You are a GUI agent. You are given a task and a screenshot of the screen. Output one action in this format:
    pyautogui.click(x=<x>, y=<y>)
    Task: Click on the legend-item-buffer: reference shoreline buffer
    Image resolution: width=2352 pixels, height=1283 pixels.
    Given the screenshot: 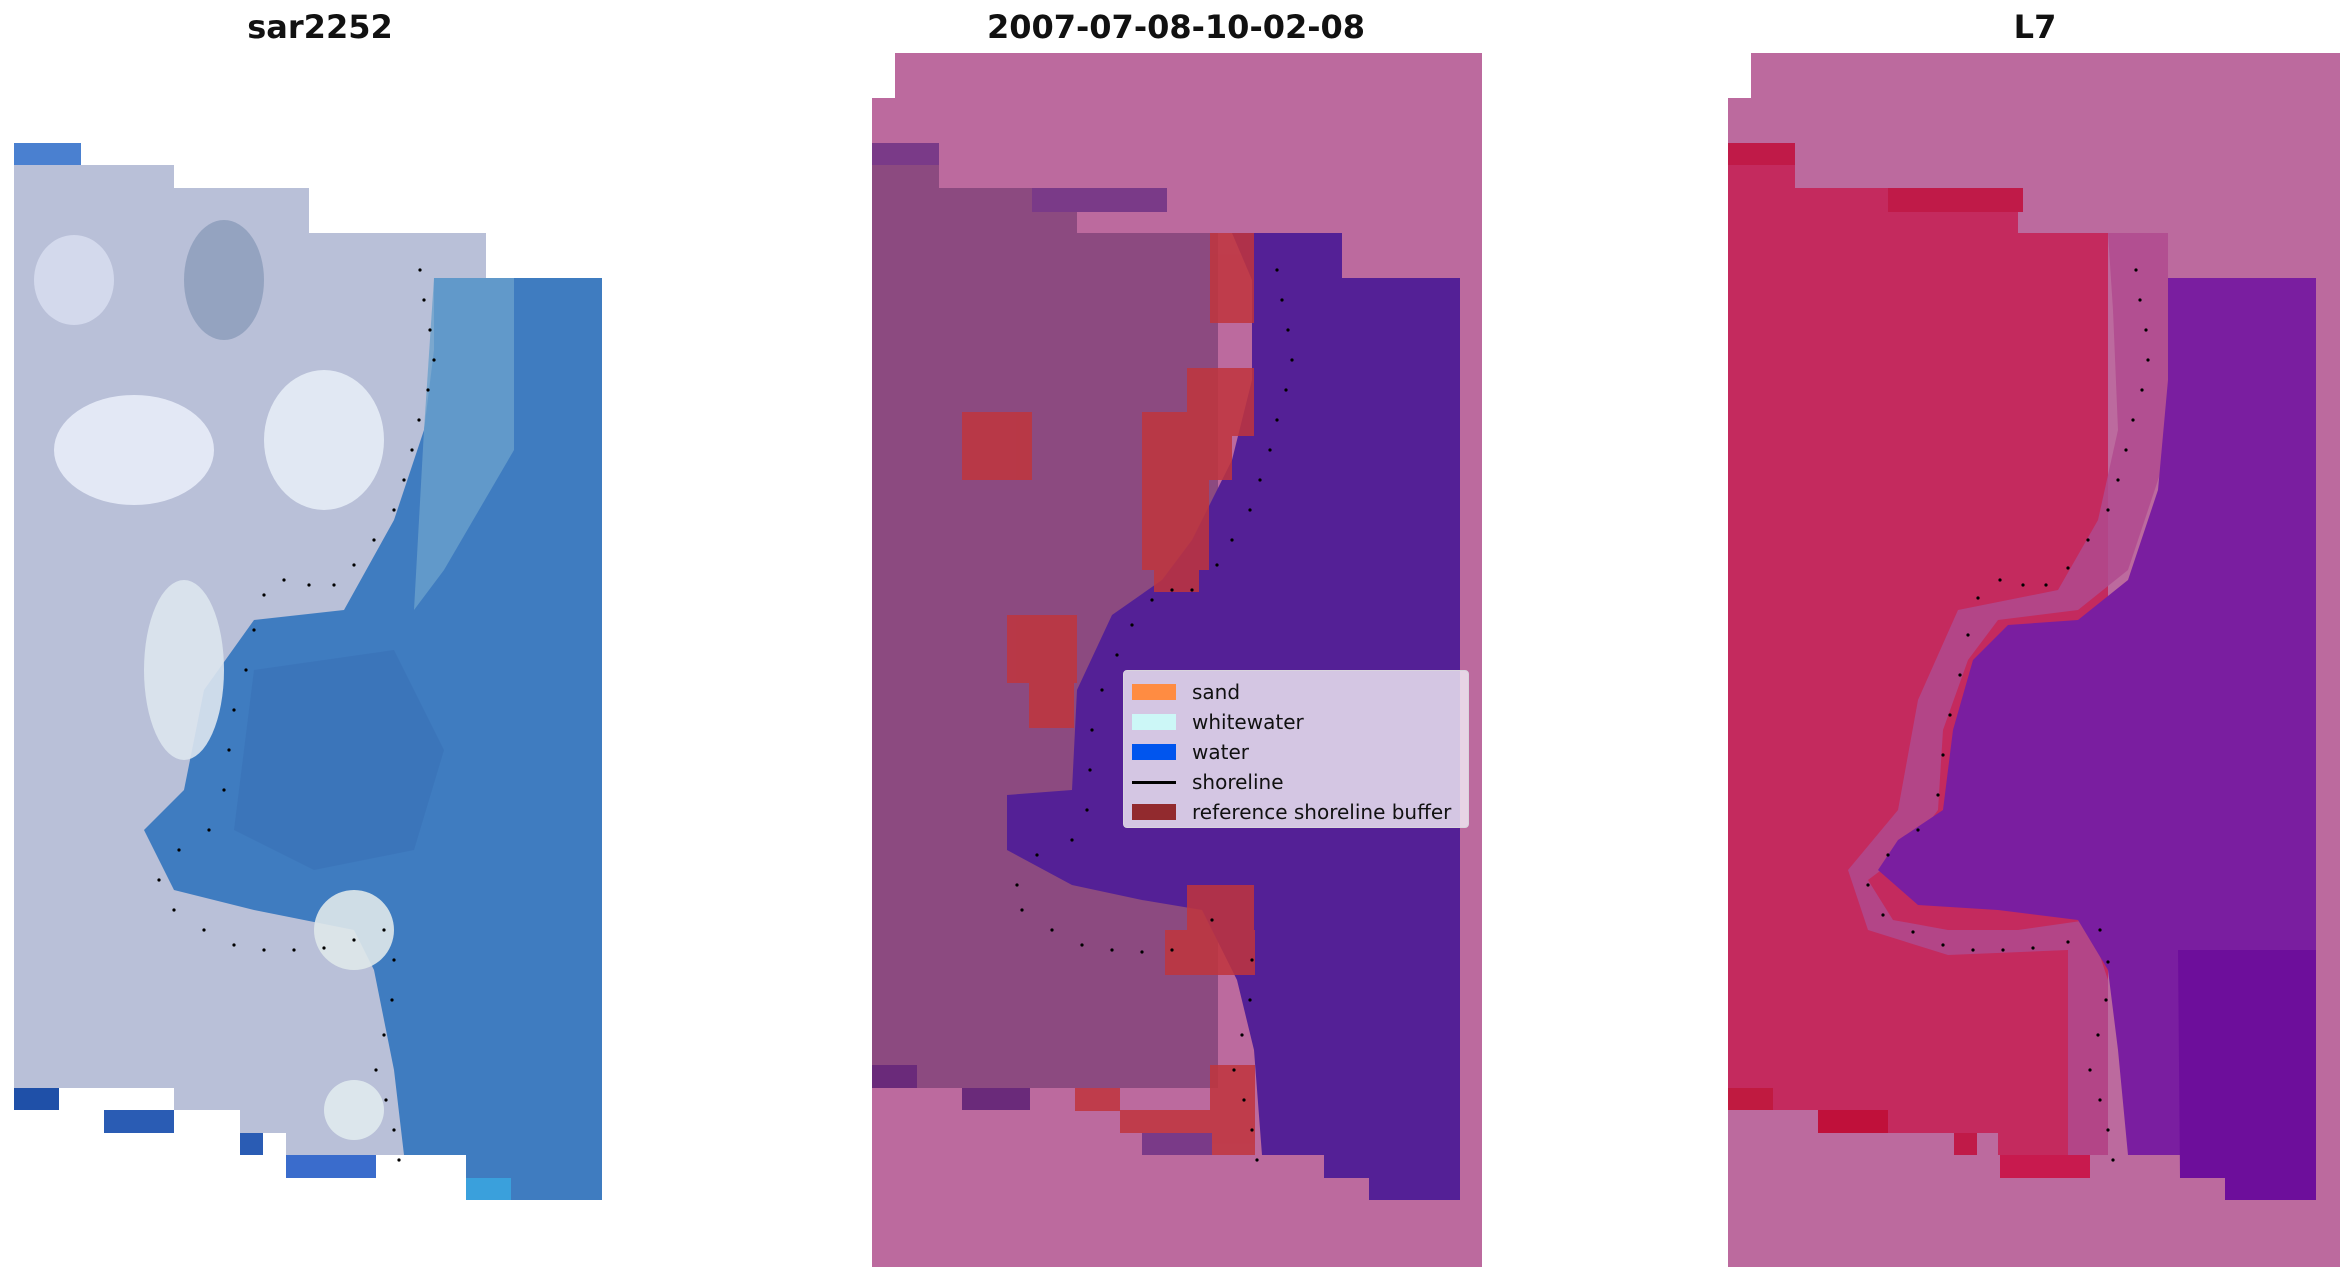 What is the action you would take?
    pyautogui.click(x=1296, y=812)
    